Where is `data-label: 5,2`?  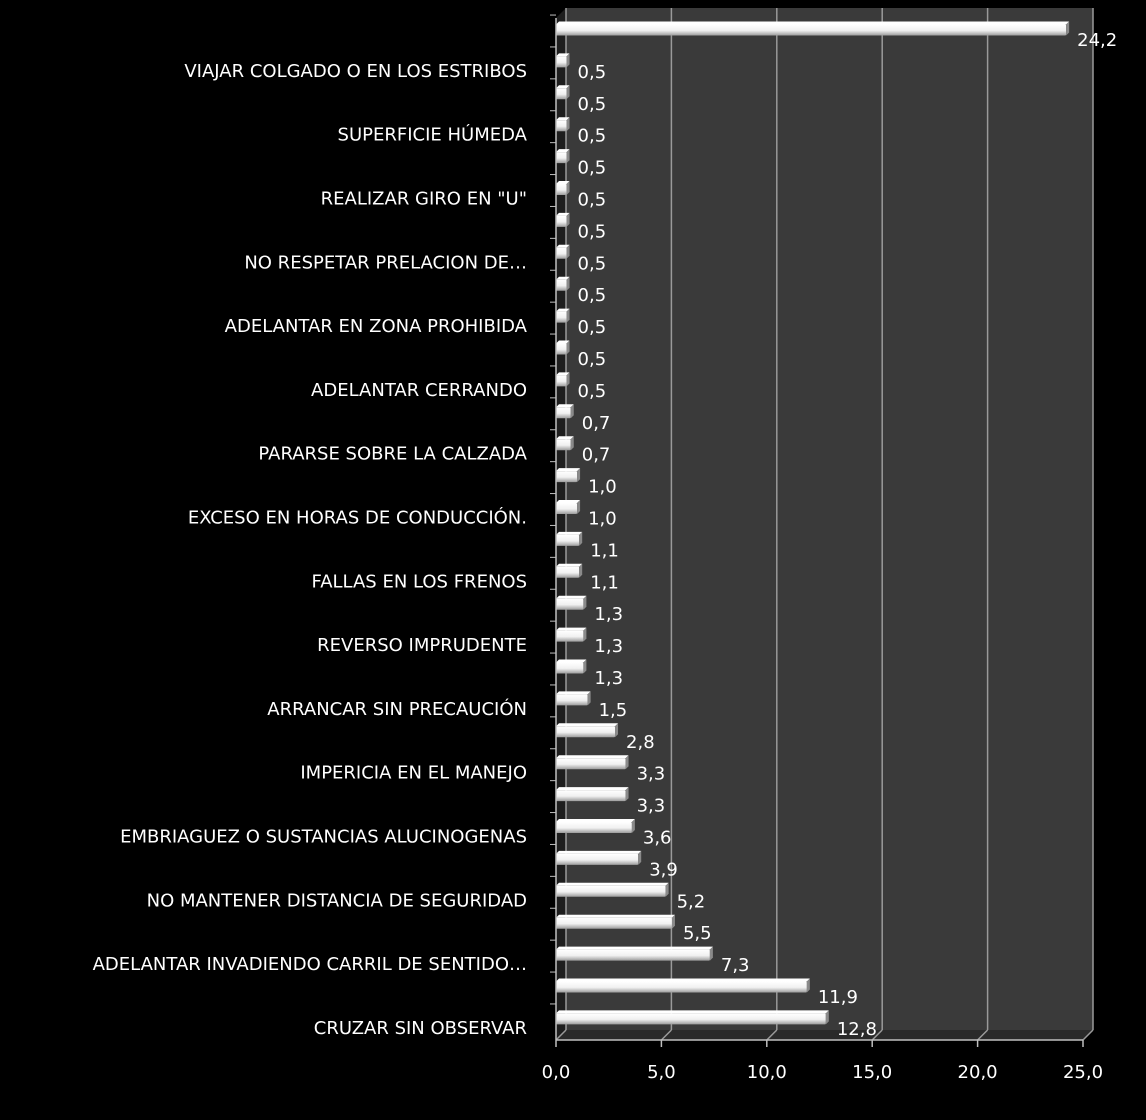
data-label: 5,2 is located at coordinates (691, 901).